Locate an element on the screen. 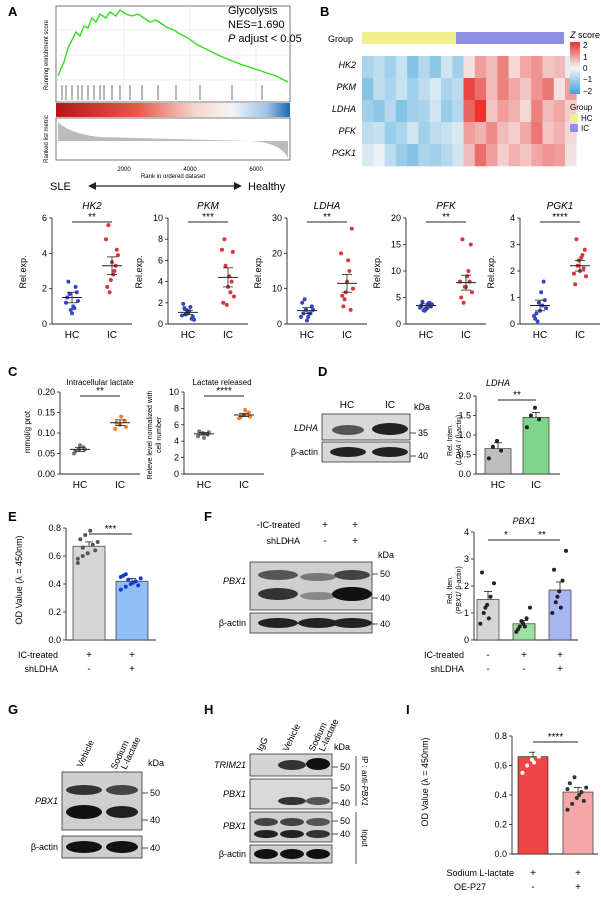 This screenshot has height=900, width=601. f-kda: kDa is located at coordinates (386, 555).